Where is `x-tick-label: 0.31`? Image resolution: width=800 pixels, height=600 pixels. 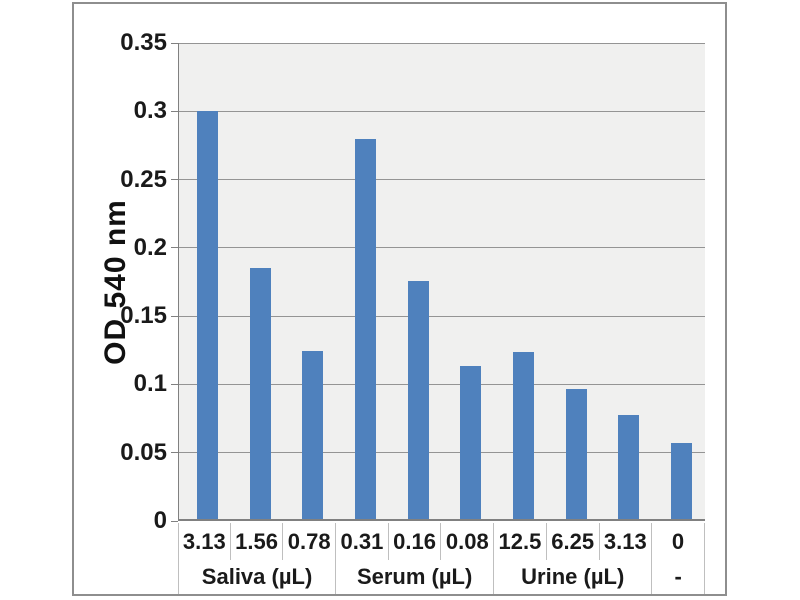
x-tick-label: 0.31 is located at coordinates (362, 541).